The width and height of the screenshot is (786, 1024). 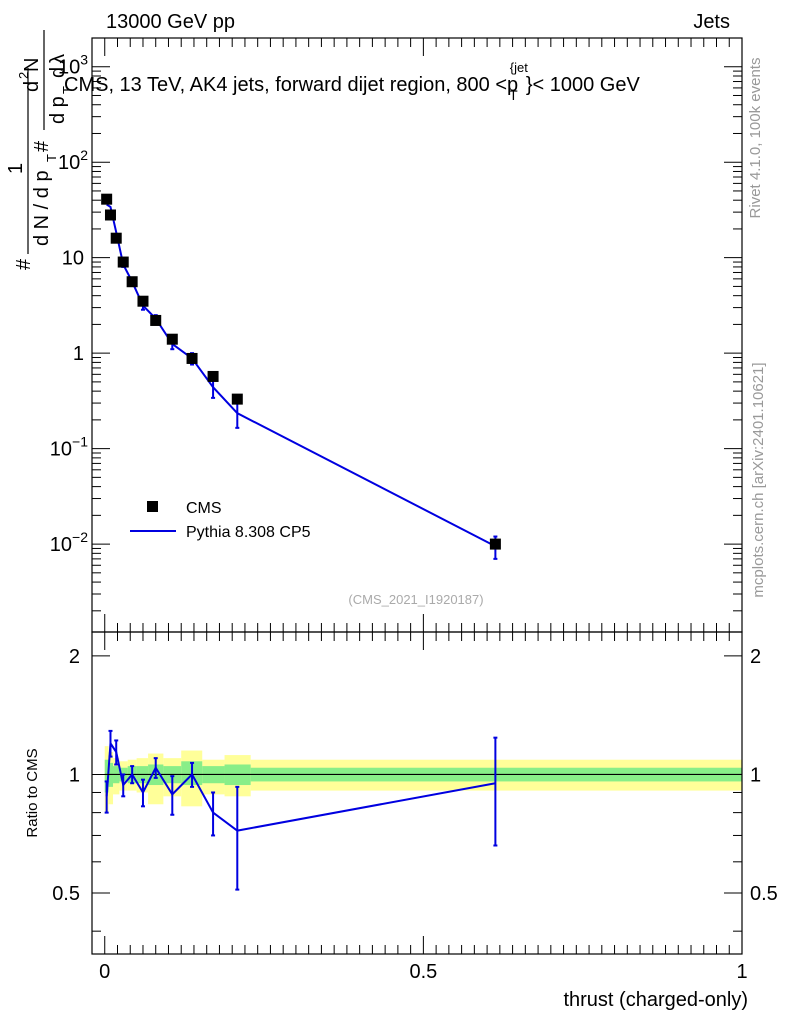 I want to click on ylabel-frac2-num2: N, so click(x=32, y=65).